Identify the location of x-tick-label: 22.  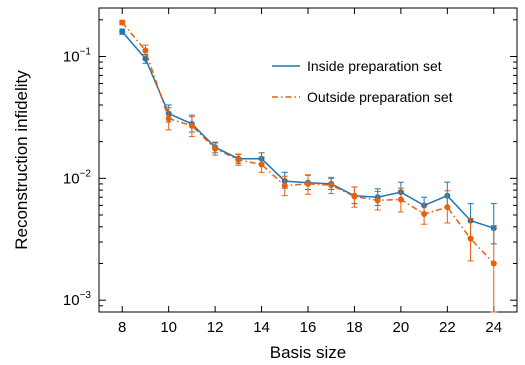
(447, 327).